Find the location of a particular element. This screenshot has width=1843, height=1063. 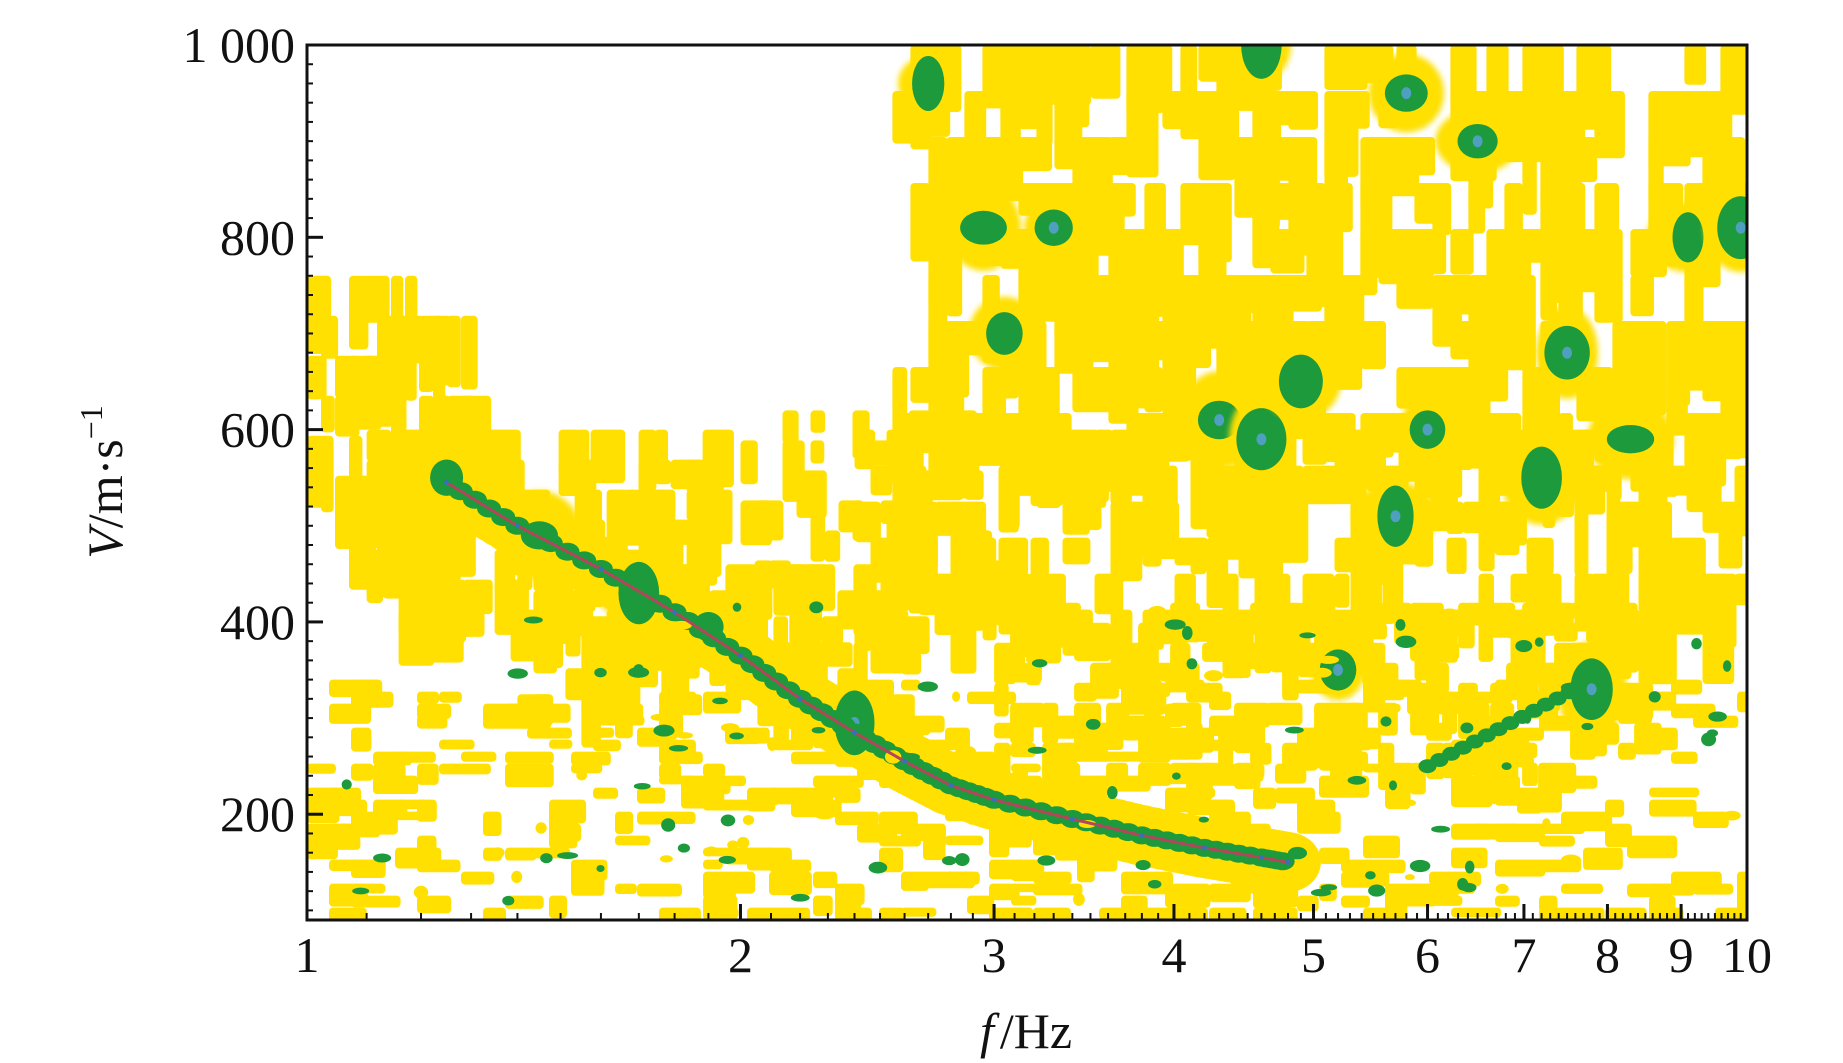

x-axis-unit: /Hz is located at coordinates (1036, 1031).